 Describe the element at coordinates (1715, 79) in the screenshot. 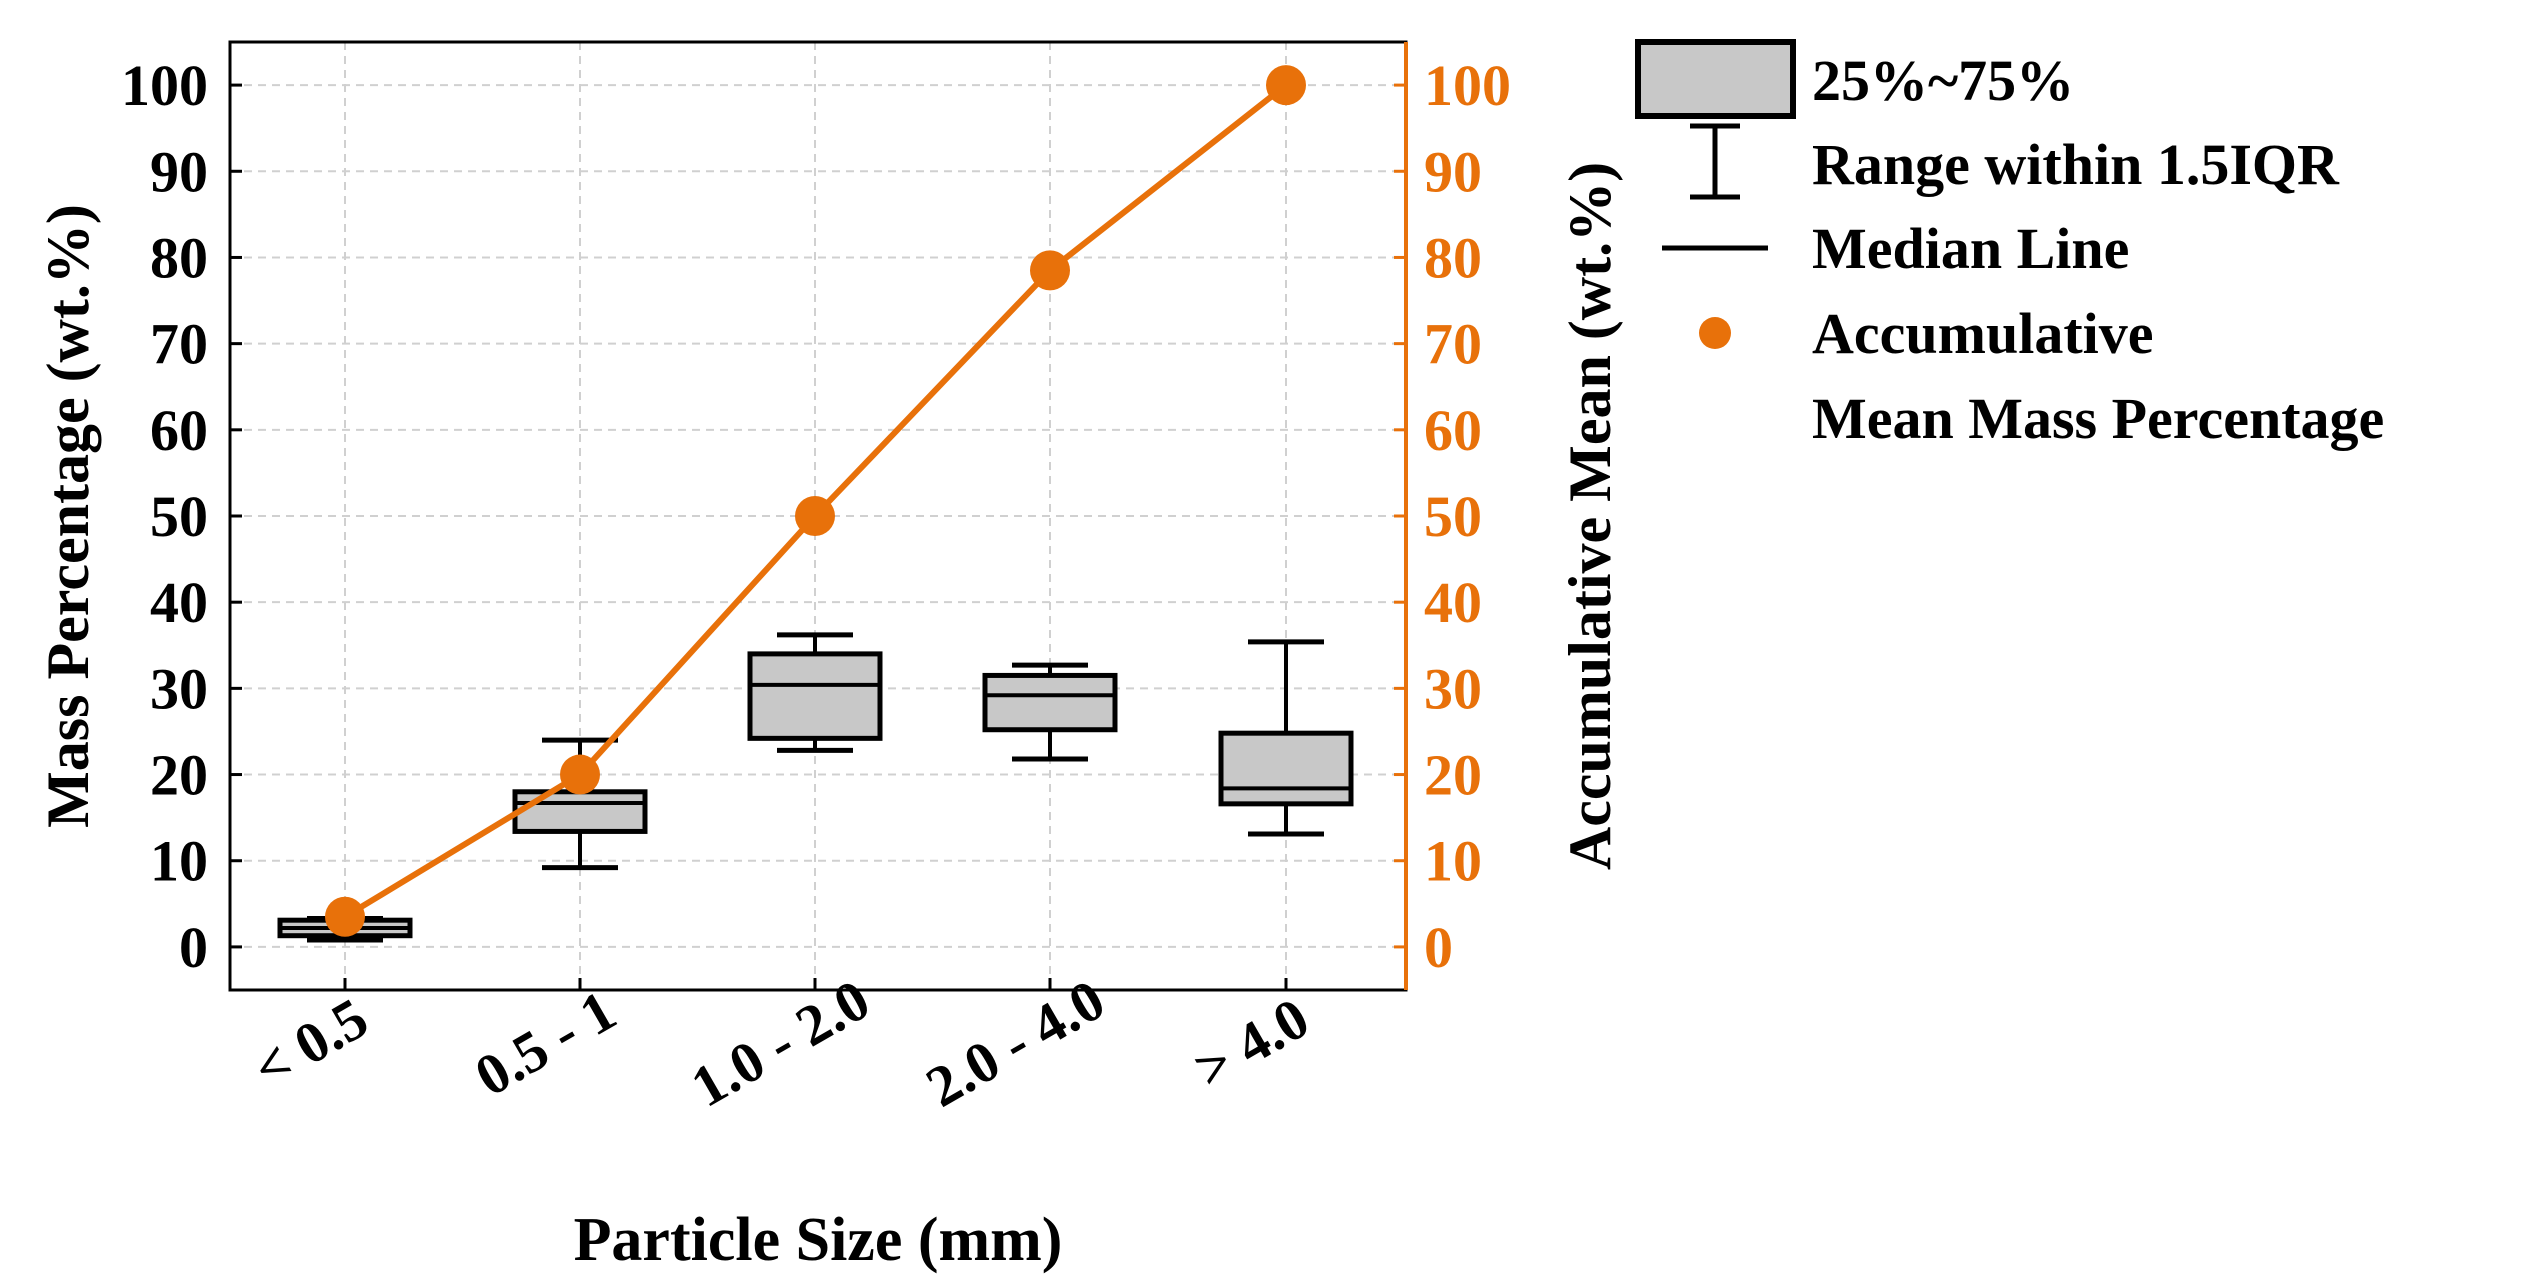

I see `legend-box-swatch` at that location.